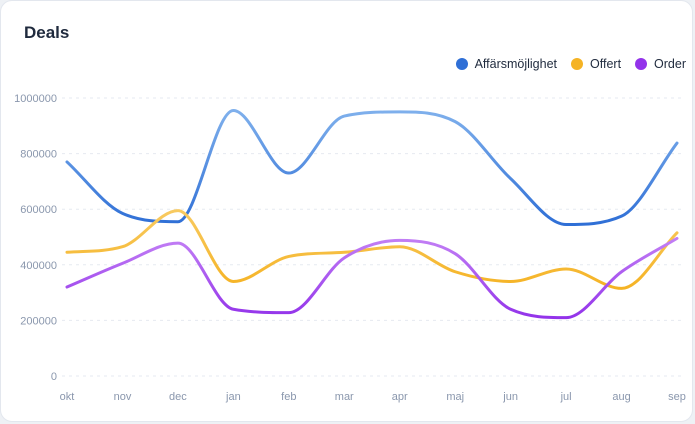 This screenshot has width=695, height=424. Describe the element at coordinates (67, 397) in the screenshot. I see `x-tick-label: okt` at that location.